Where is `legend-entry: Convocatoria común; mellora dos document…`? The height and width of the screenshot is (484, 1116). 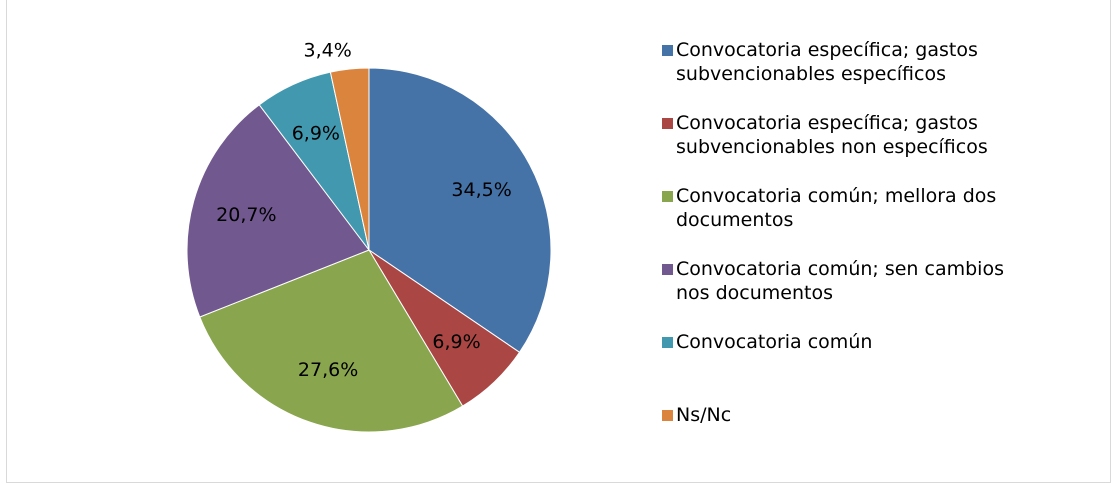
legend-entry: Convocatoria común; mellora dos document… is located at coordinates (852, 220).